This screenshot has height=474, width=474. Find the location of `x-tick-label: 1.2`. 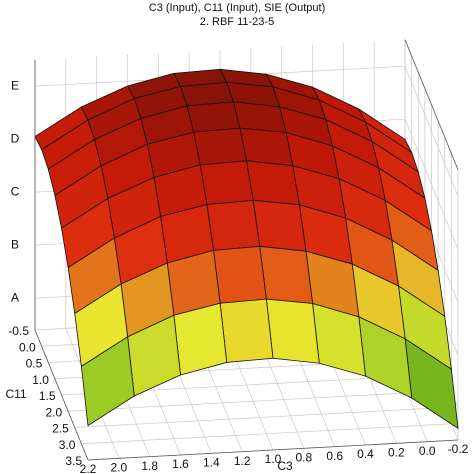

x-tick-label: 1.2 is located at coordinates (242, 461).